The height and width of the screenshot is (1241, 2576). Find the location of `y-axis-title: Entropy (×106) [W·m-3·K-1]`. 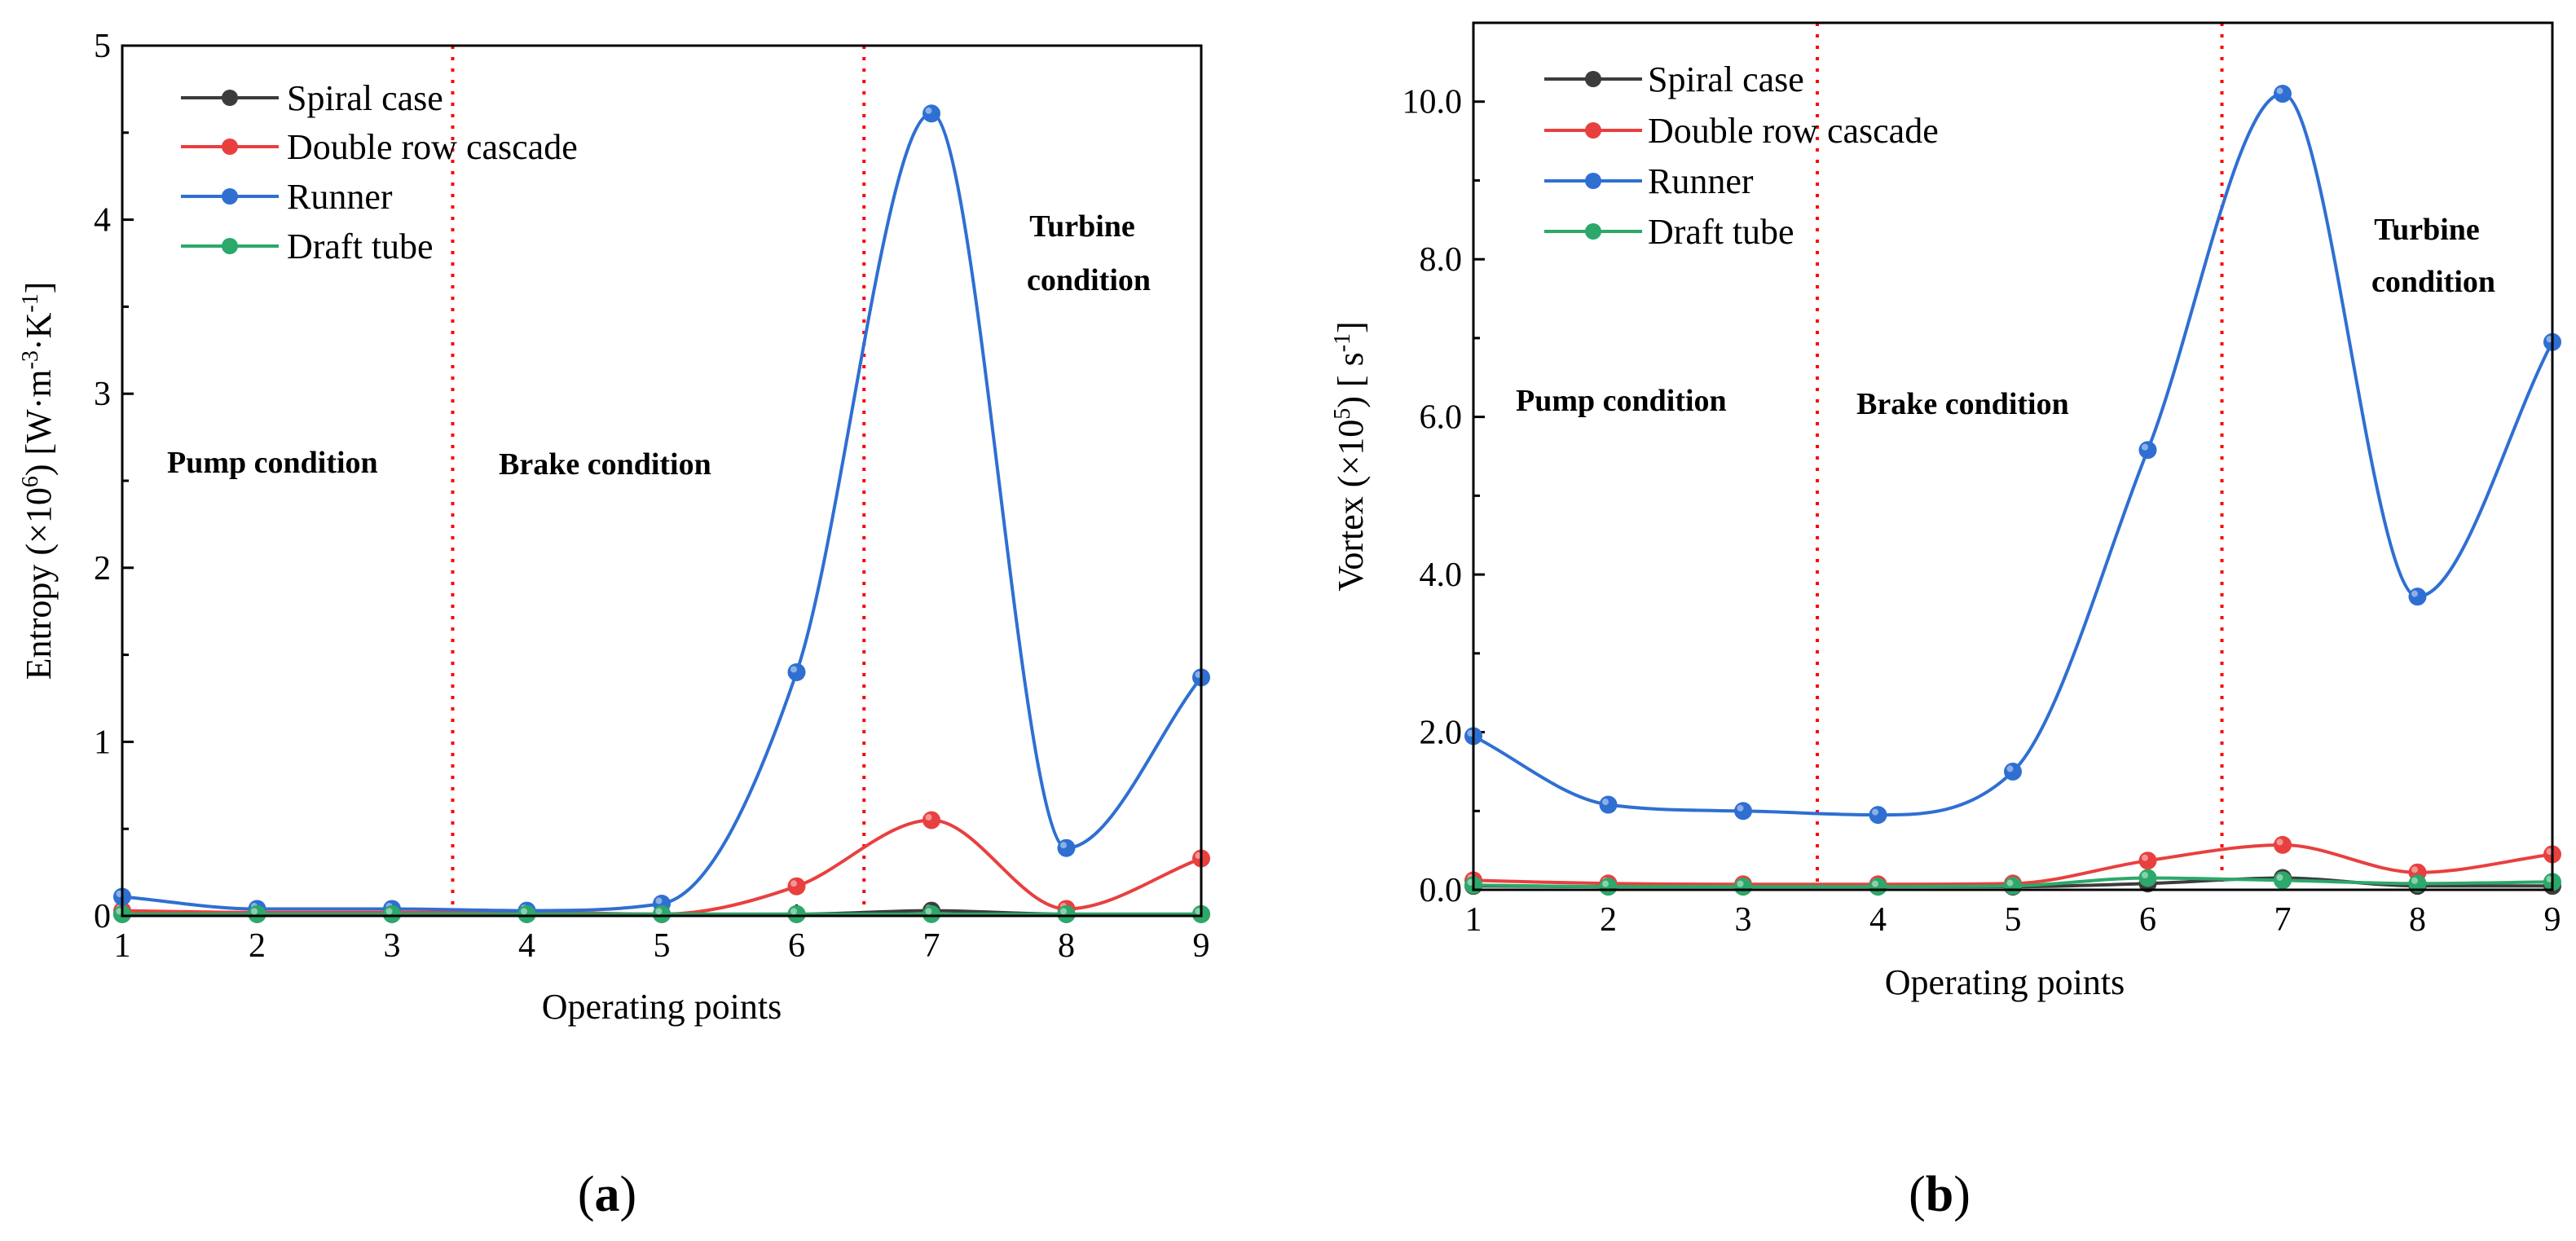

y-axis-title: Entropy (×106) [W·m-3·K-1] is located at coordinates (38, 481).